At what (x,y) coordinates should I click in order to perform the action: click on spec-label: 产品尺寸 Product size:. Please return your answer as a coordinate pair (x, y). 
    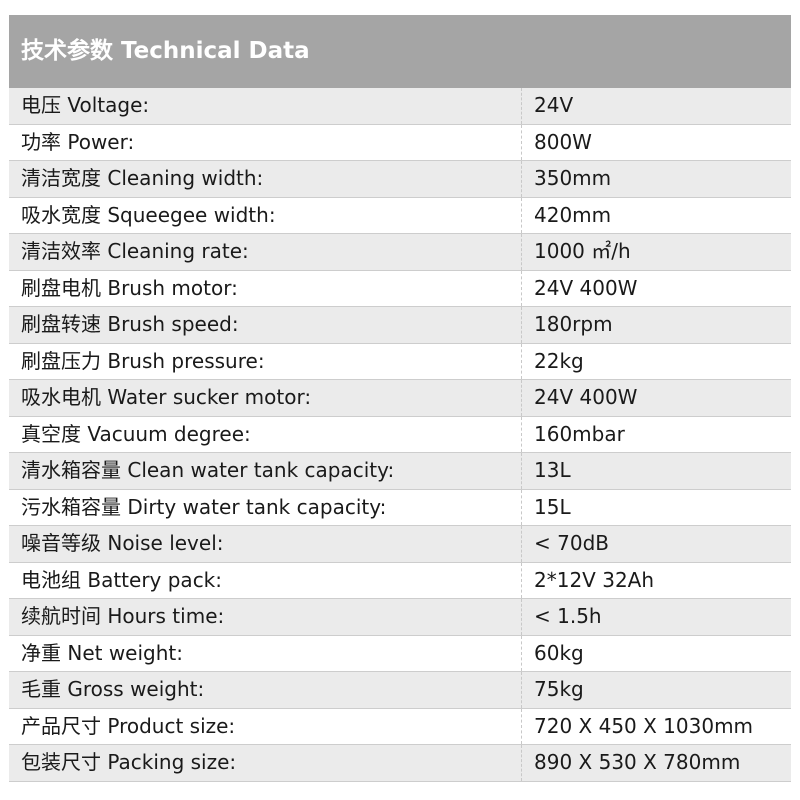
    Looking at the image, I should click on (265, 726).